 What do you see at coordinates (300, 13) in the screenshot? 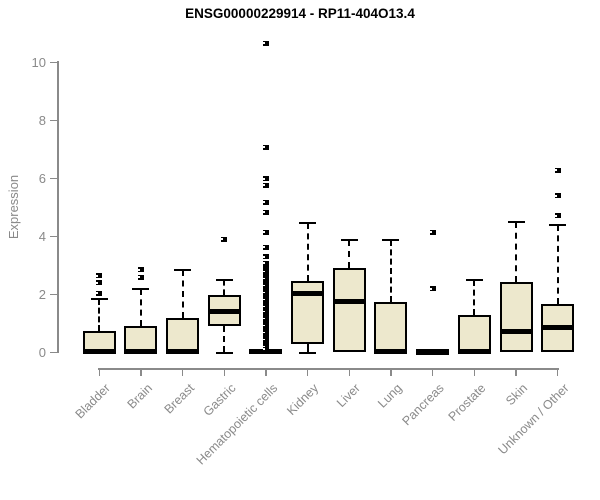
I see `chart-title: ENSG00000229914 - RP11-404O13.4` at bounding box center [300, 13].